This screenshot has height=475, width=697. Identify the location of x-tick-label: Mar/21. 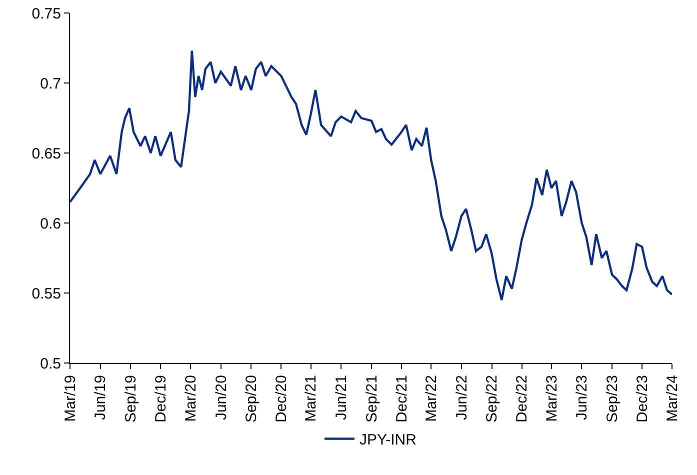
(311, 398).